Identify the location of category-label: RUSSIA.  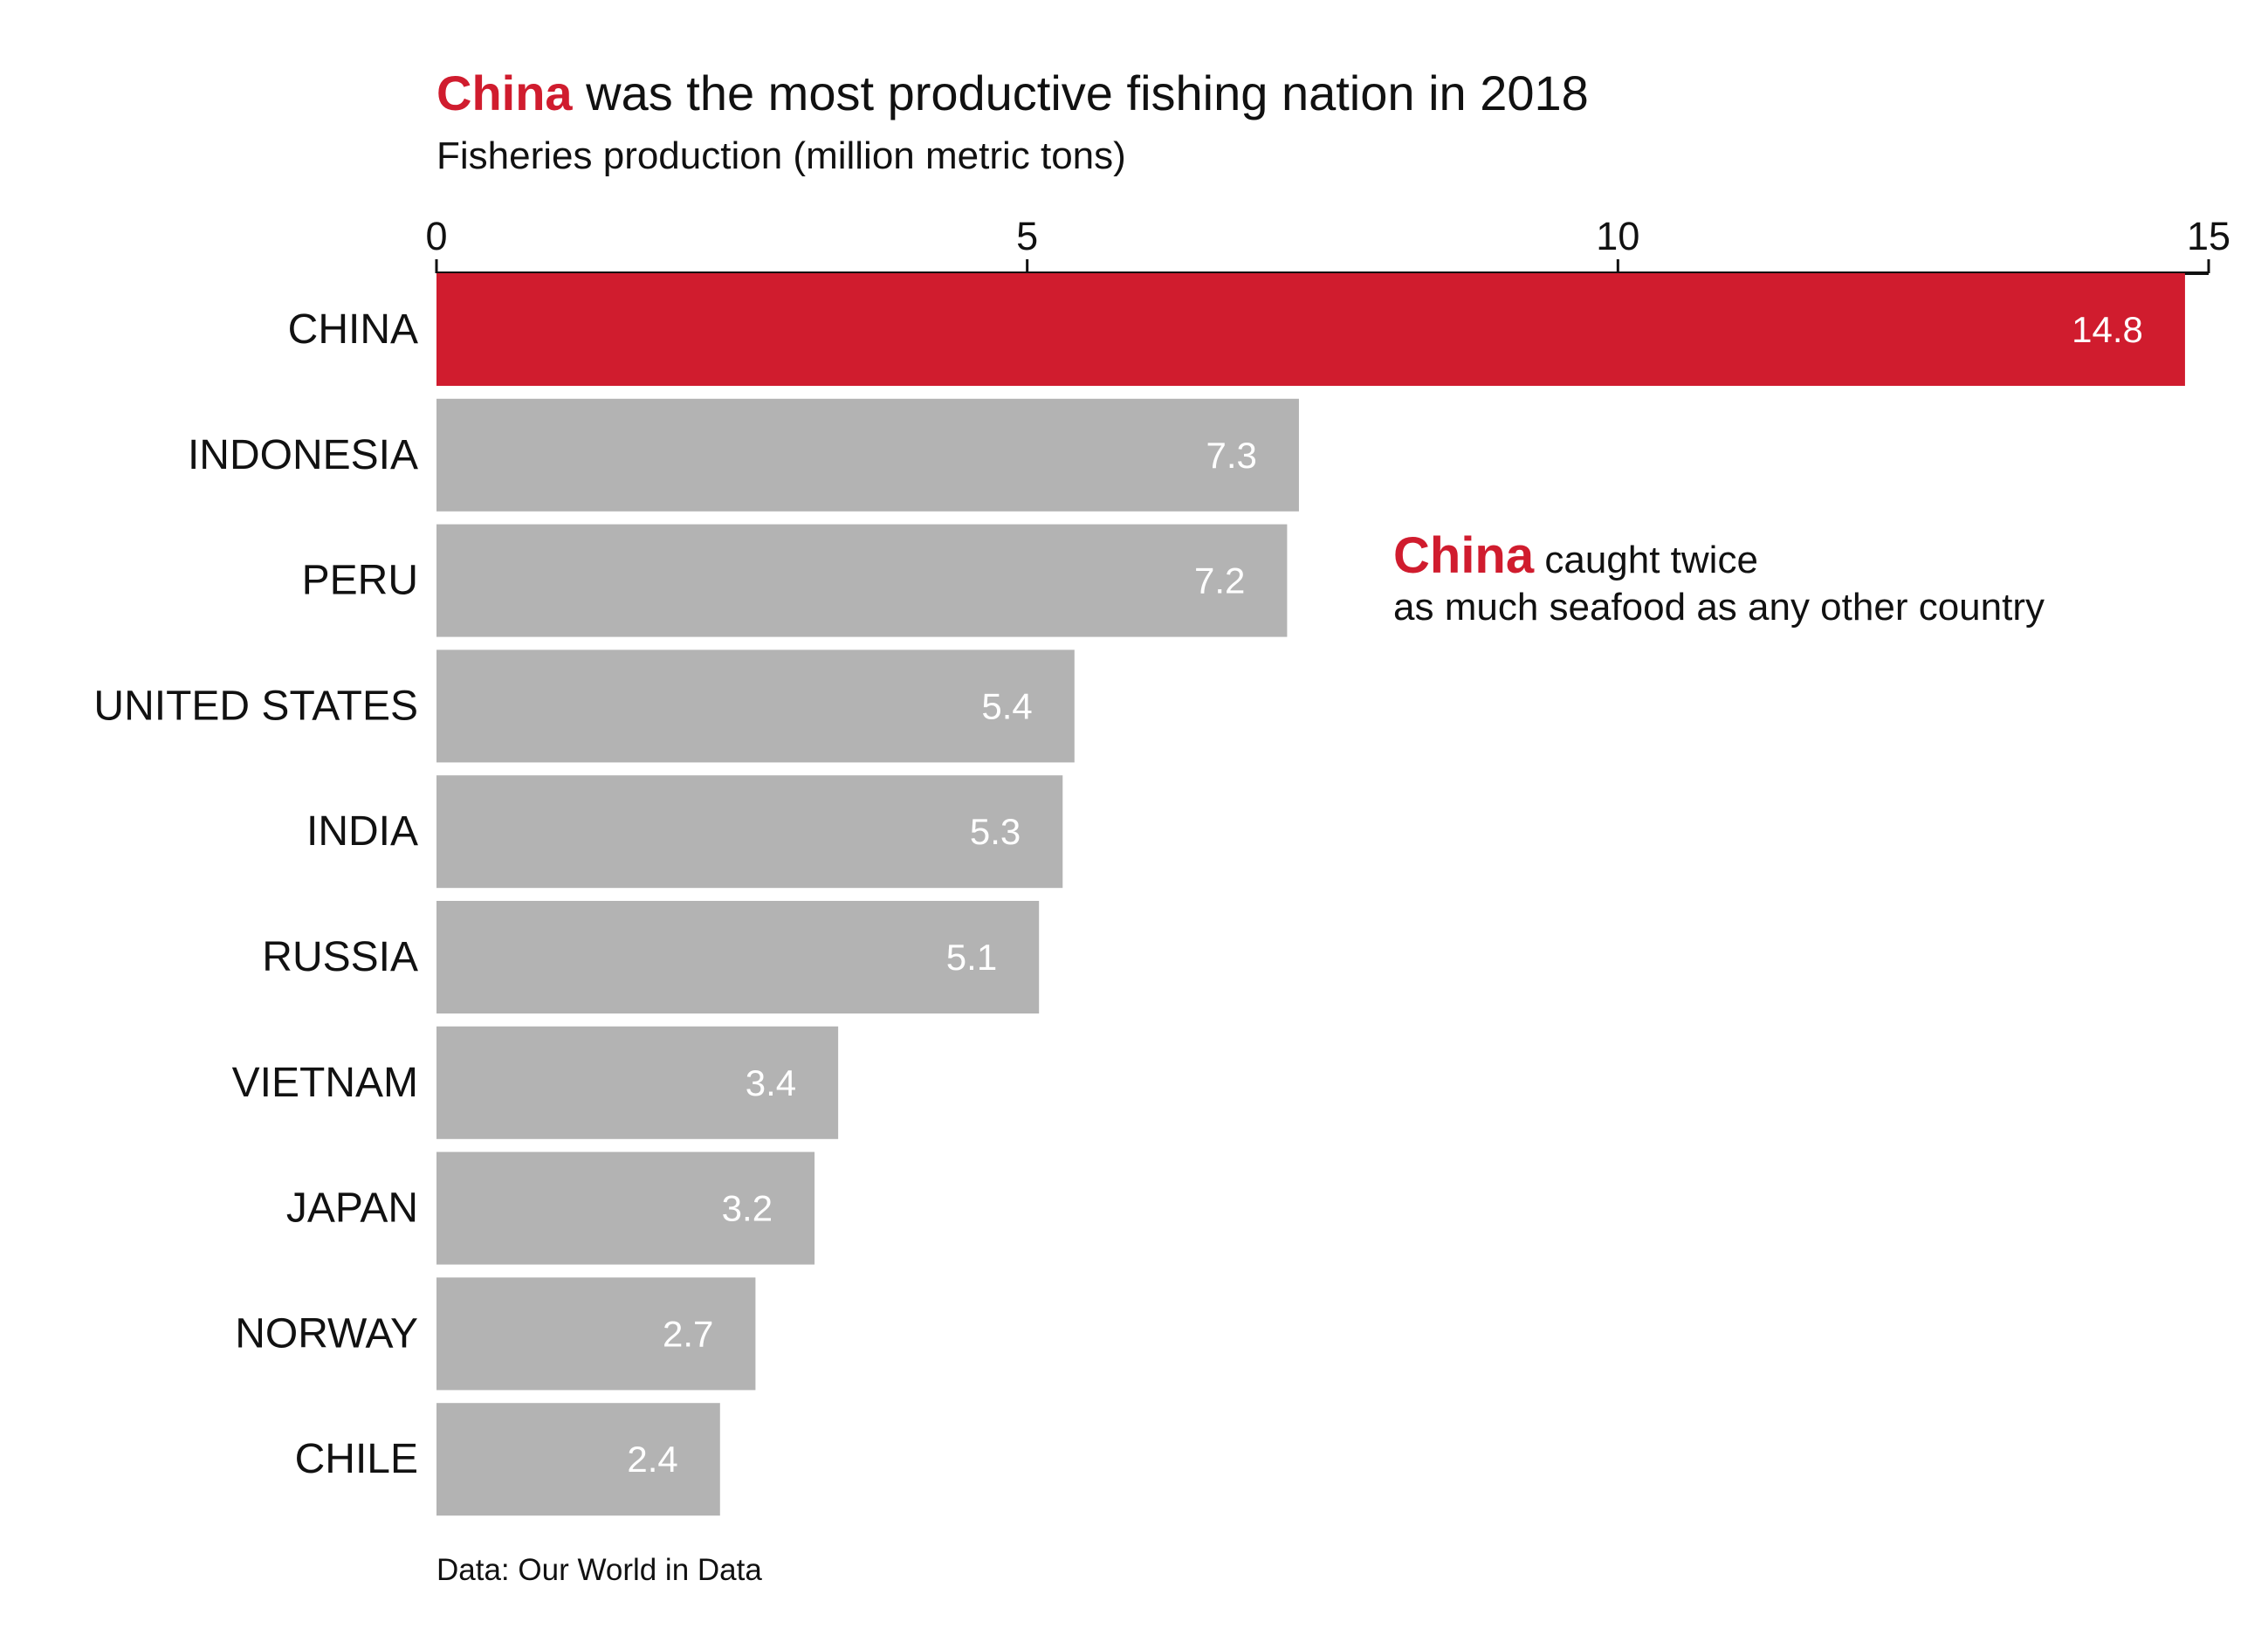
(340, 957).